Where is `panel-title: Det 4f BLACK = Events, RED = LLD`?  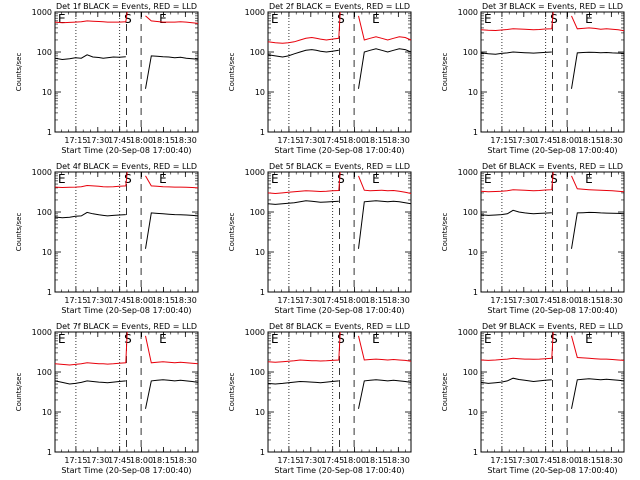
panel-title: Det 4f BLACK = Events, RED = LLD is located at coordinates (126, 166).